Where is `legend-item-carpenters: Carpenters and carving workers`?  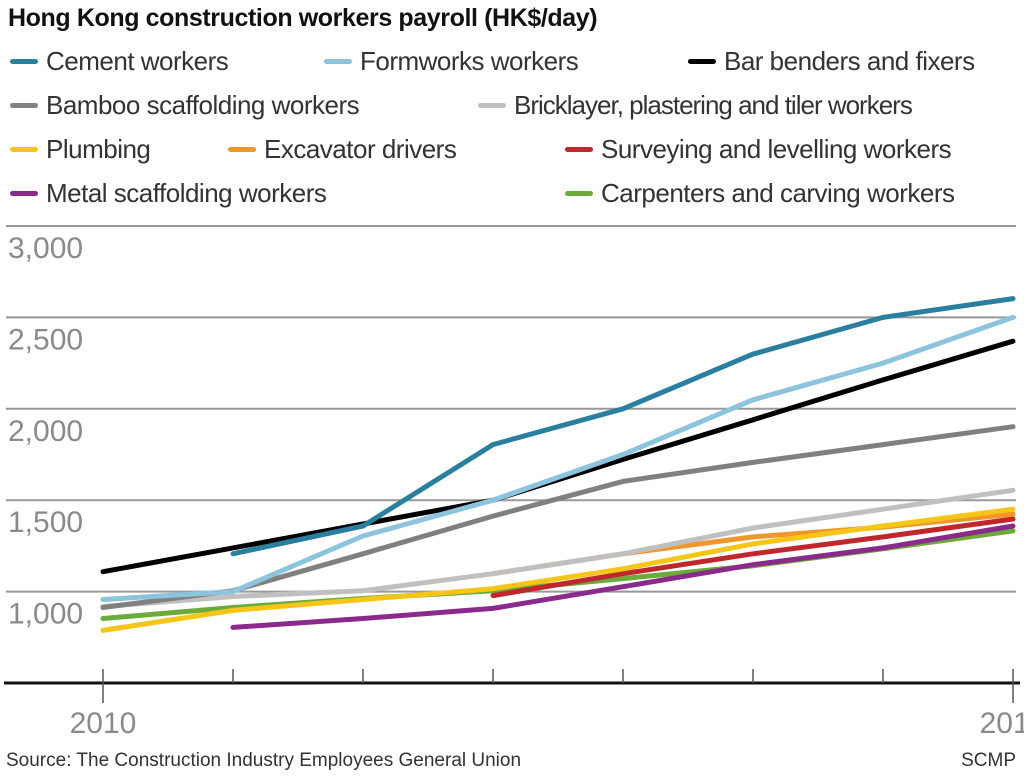 legend-item-carpenters: Carpenters and carving workers is located at coordinates (760, 193).